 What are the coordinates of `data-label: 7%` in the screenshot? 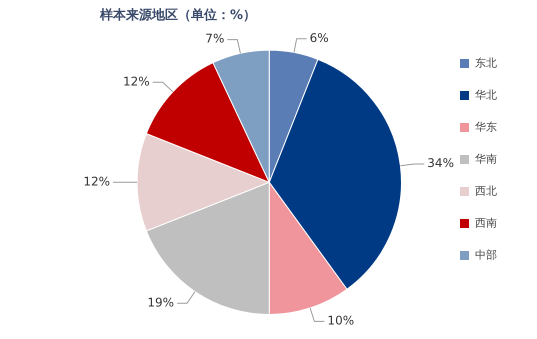 It's located at (214, 39).